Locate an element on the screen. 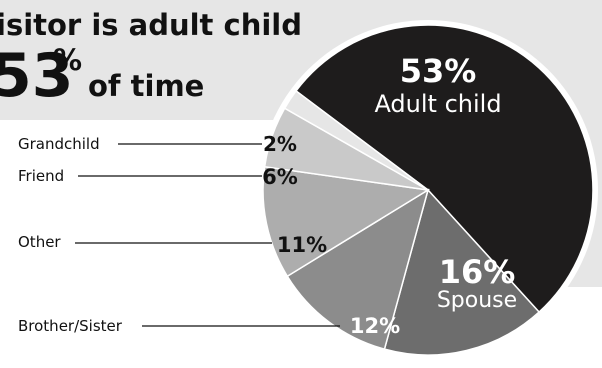 The height and width of the screenshot is (368, 602). pie-slice-brother-sister is located at coordinates (358, 269).